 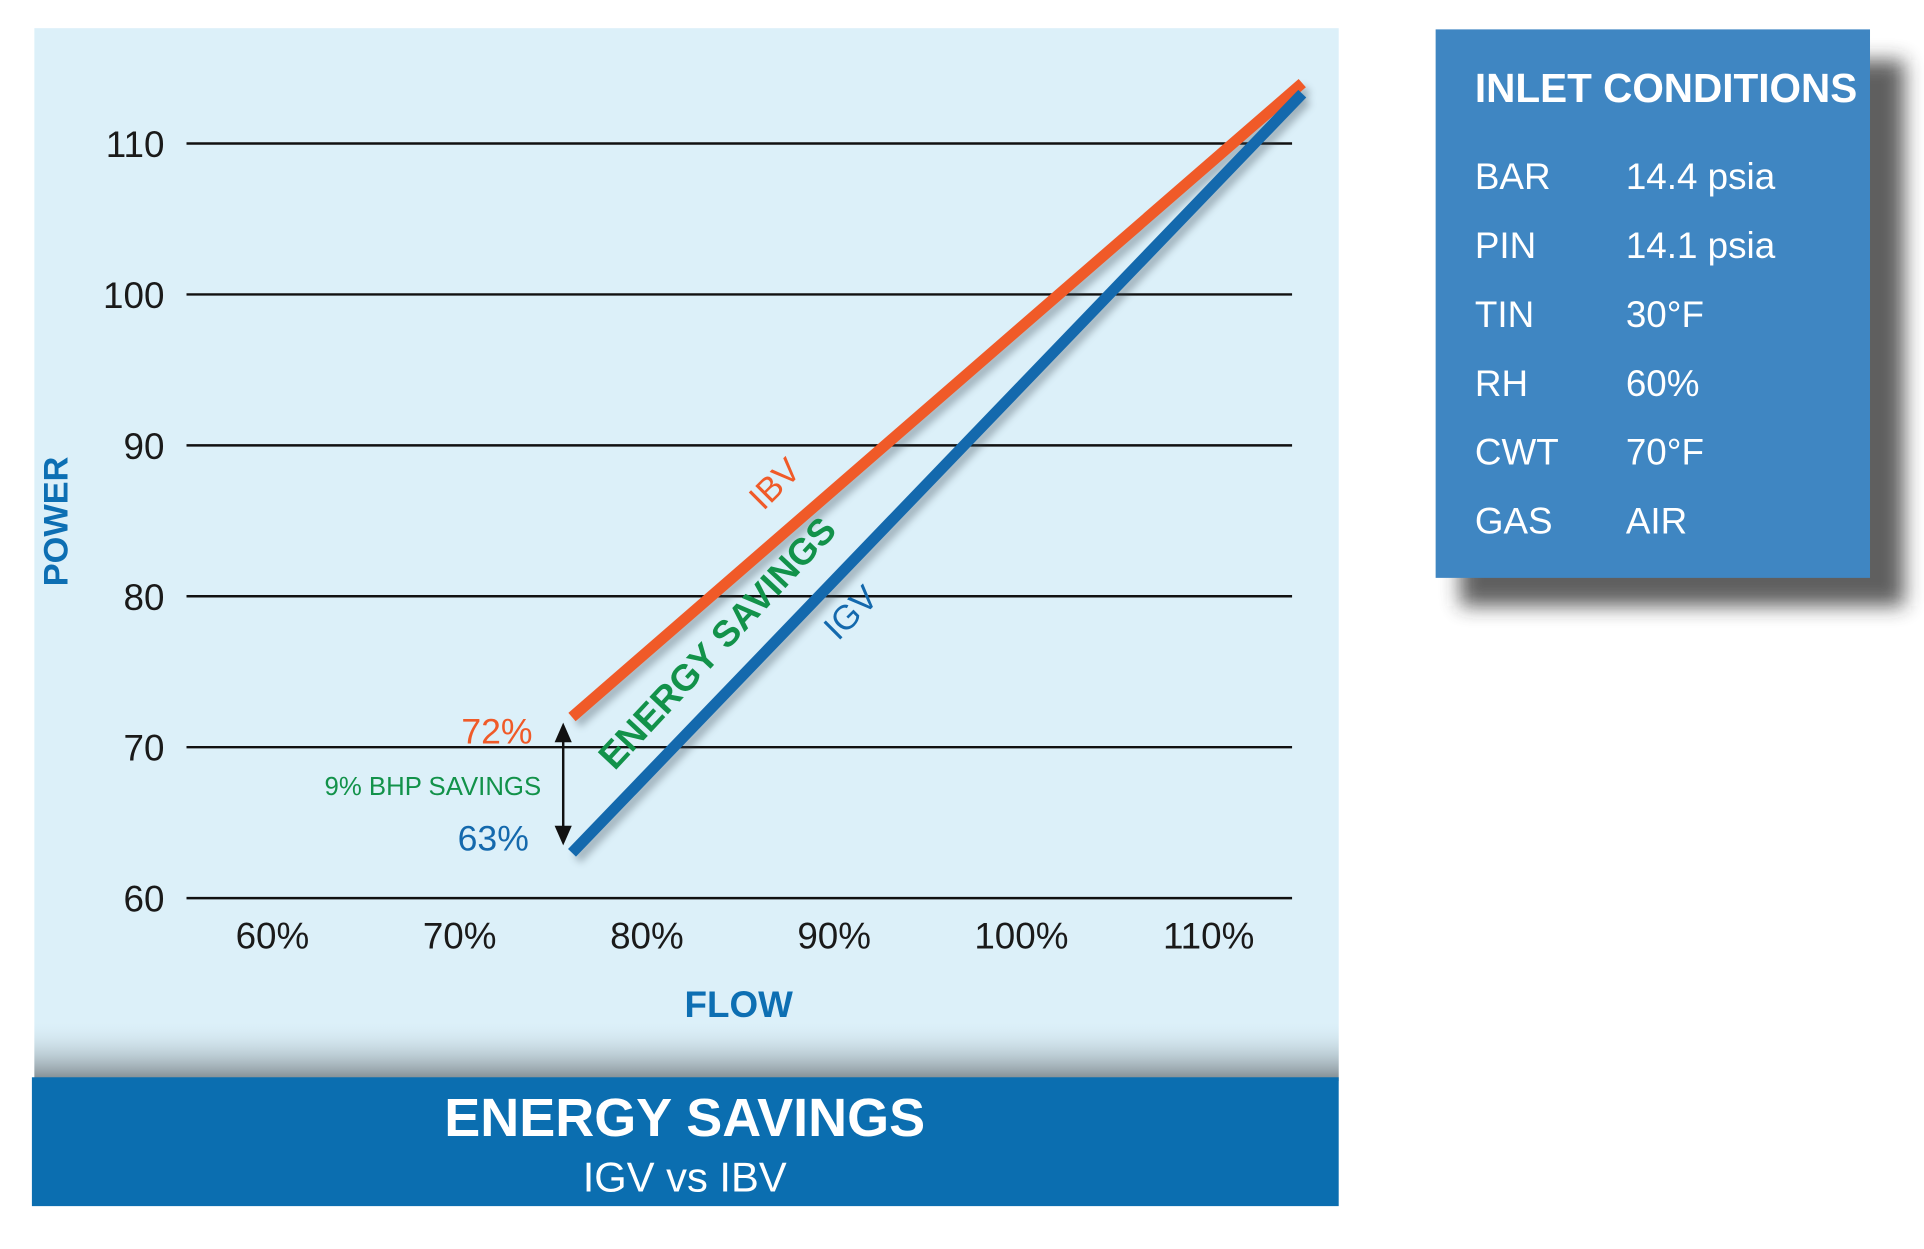 What do you see at coordinates (56, 521) in the screenshot?
I see `y-axis-label: POWER` at bounding box center [56, 521].